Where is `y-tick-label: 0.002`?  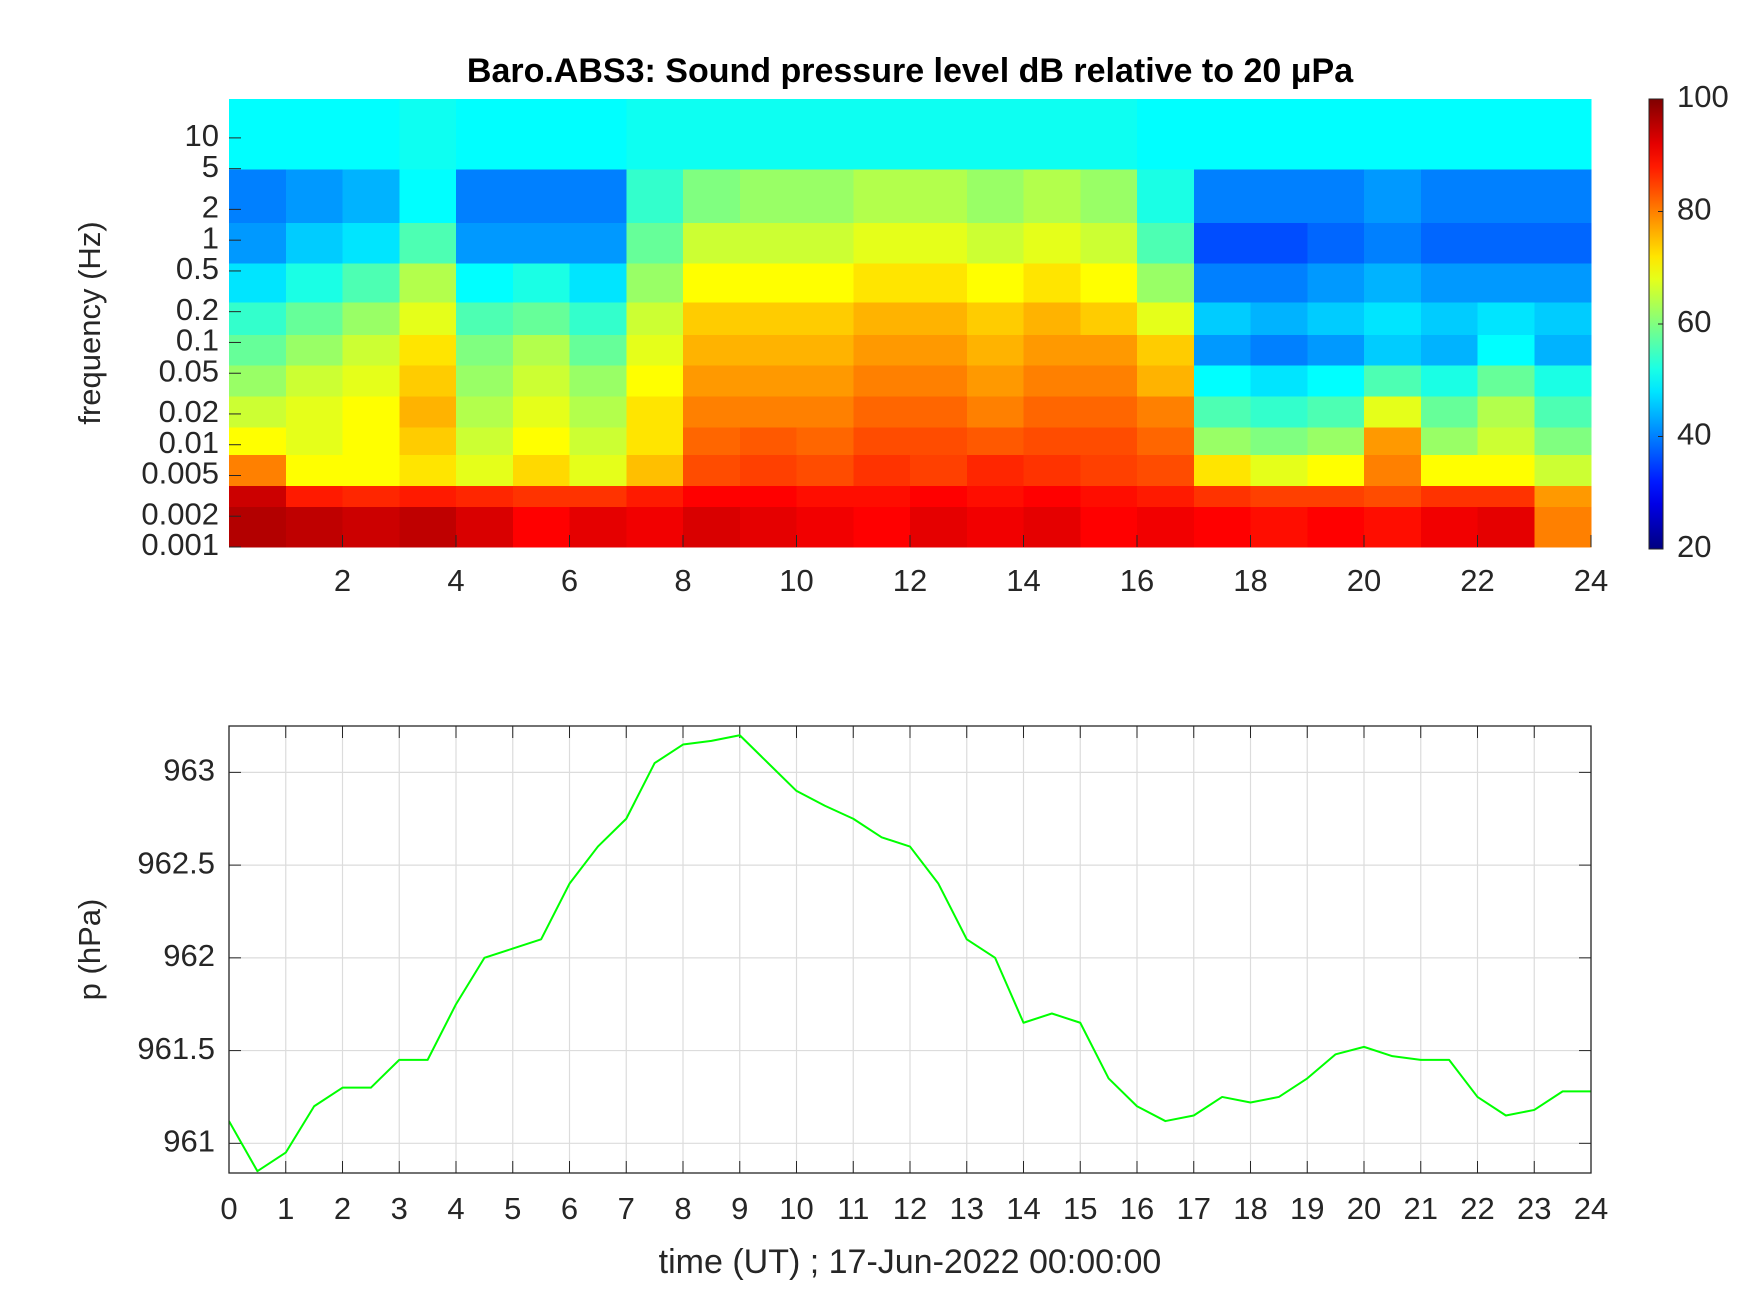 y-tick-label: 0.002 is located at coordinates (180, 513).